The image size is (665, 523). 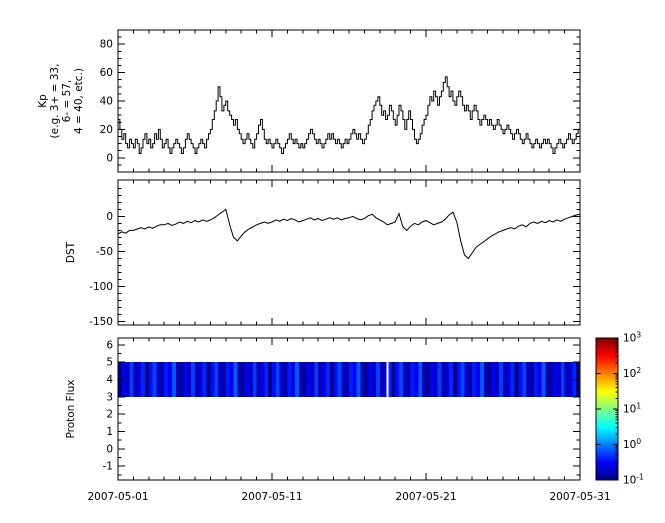 I want to click on svg-text: Proton Flux, so click(x=71, y=408).